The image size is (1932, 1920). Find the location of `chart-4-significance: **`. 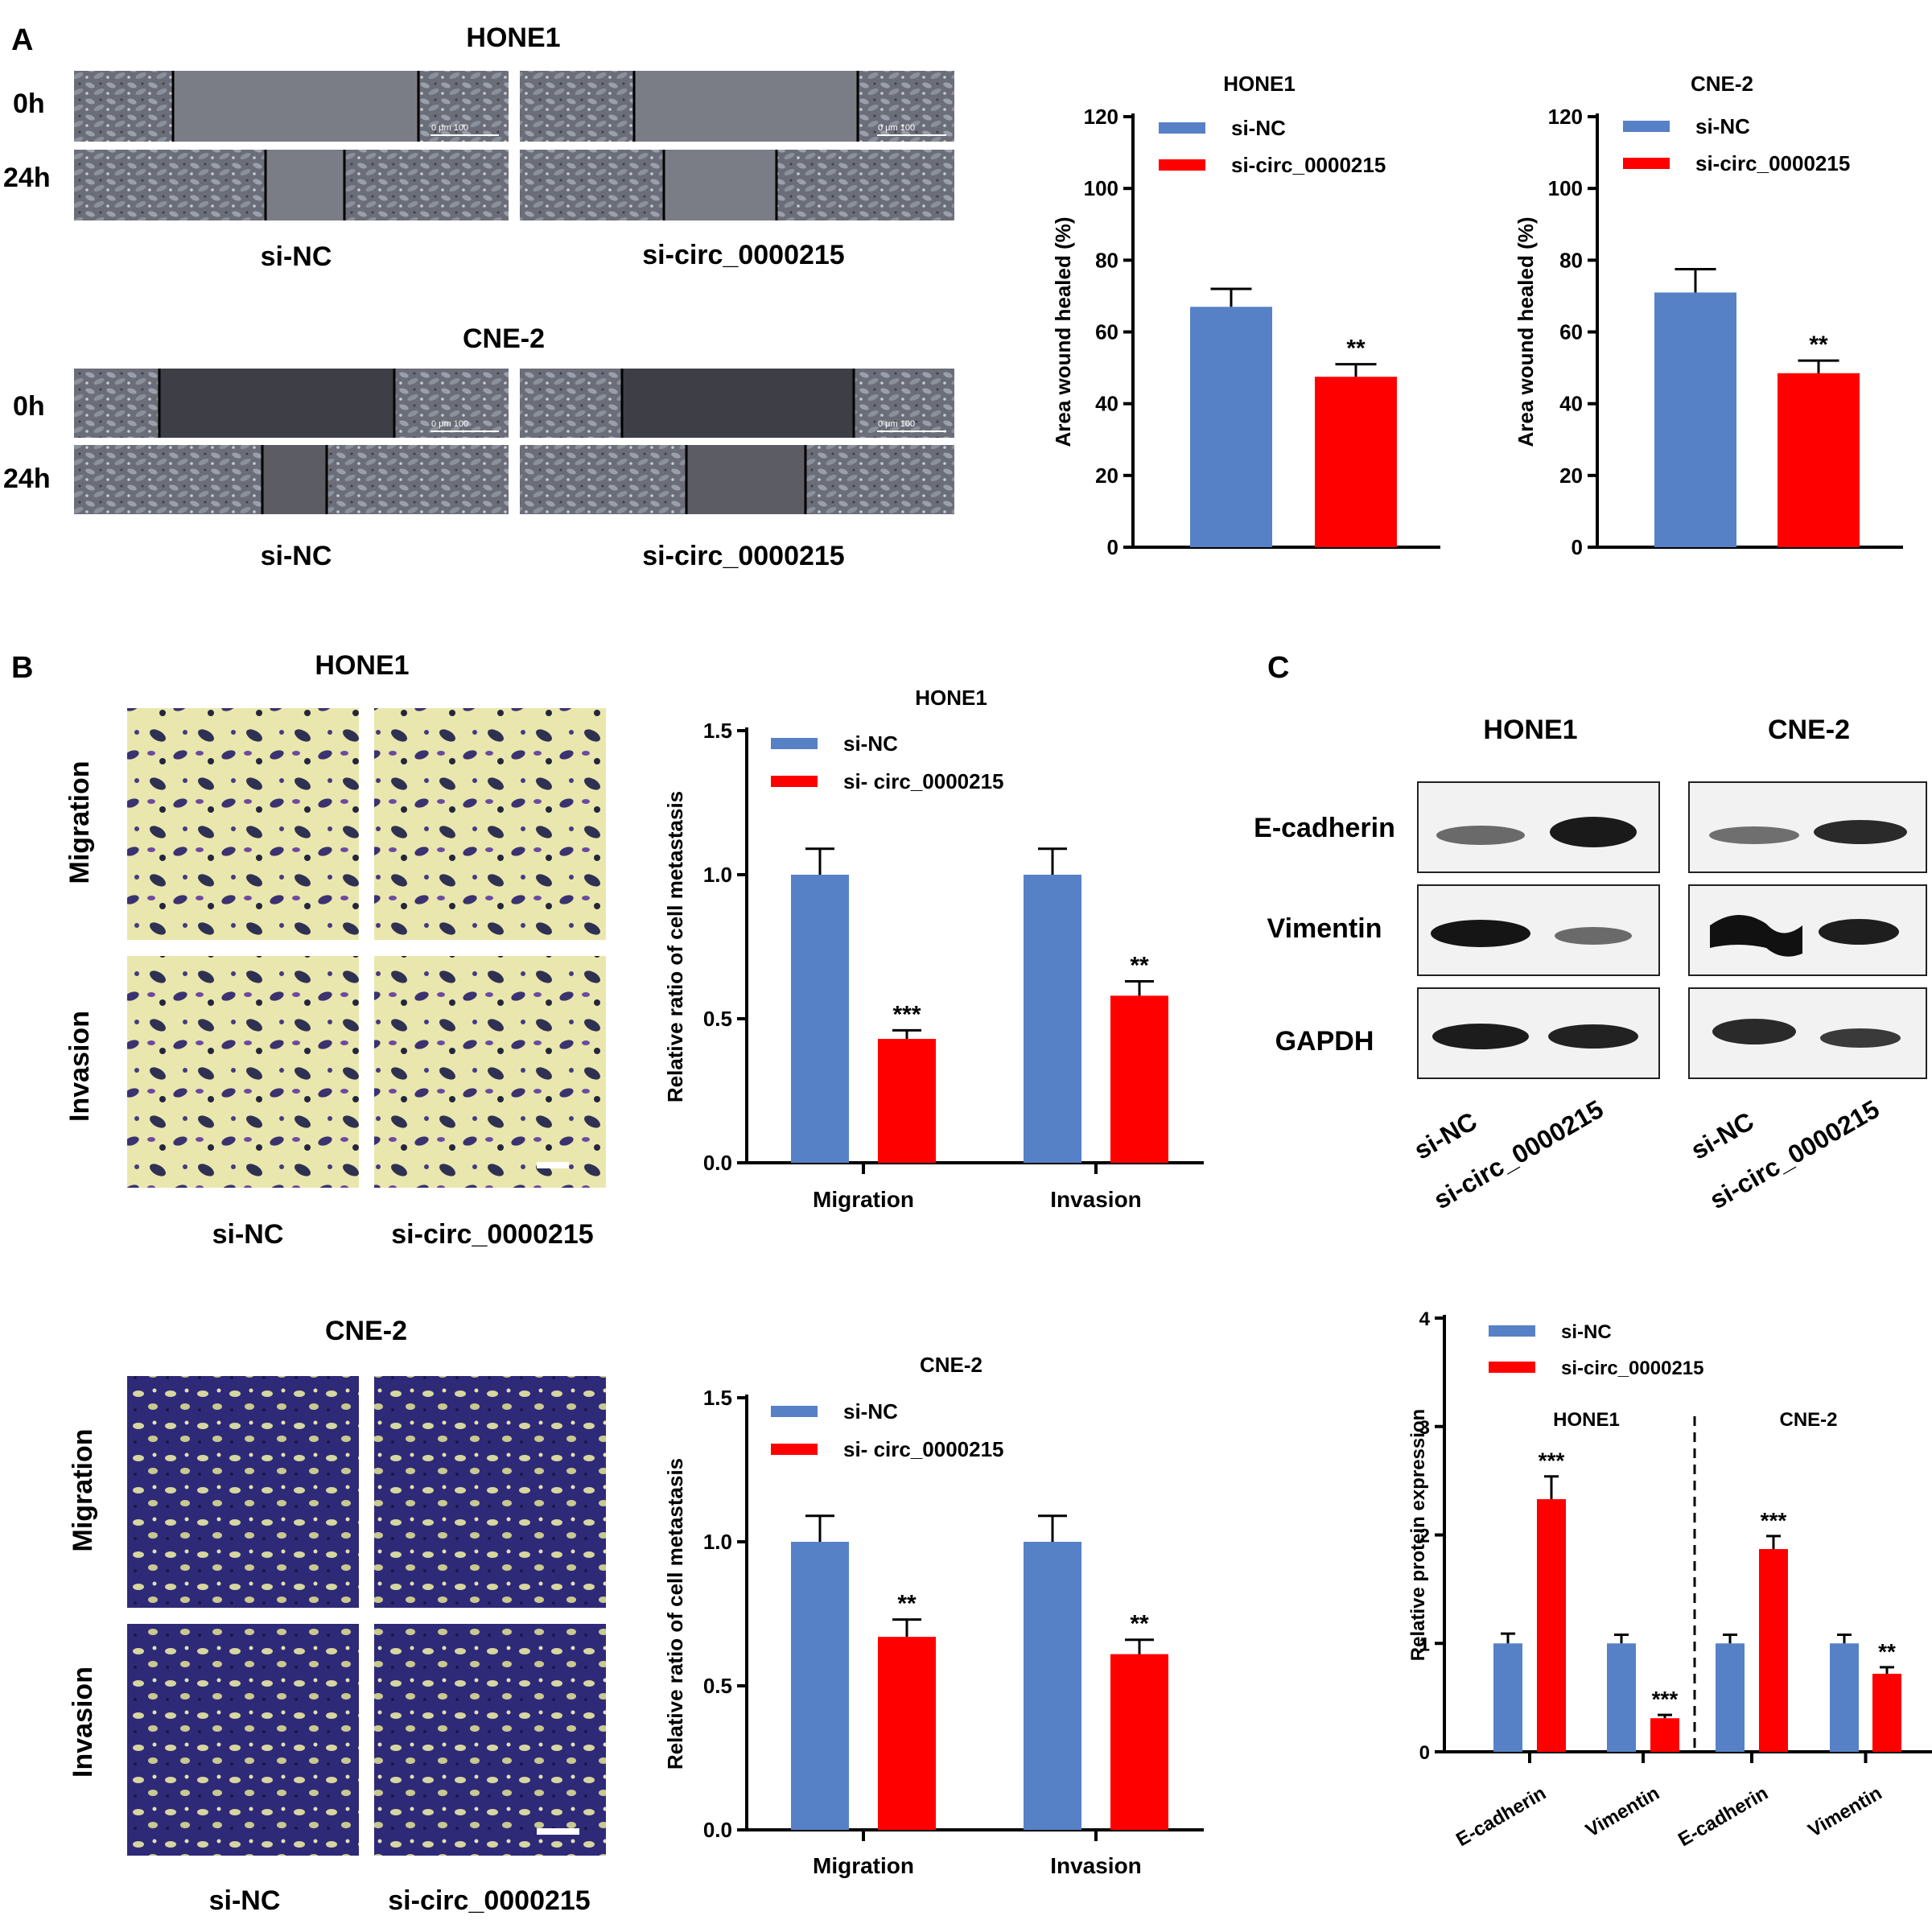

chart-4-significance: ** is located at coordinates (1887, 1651).